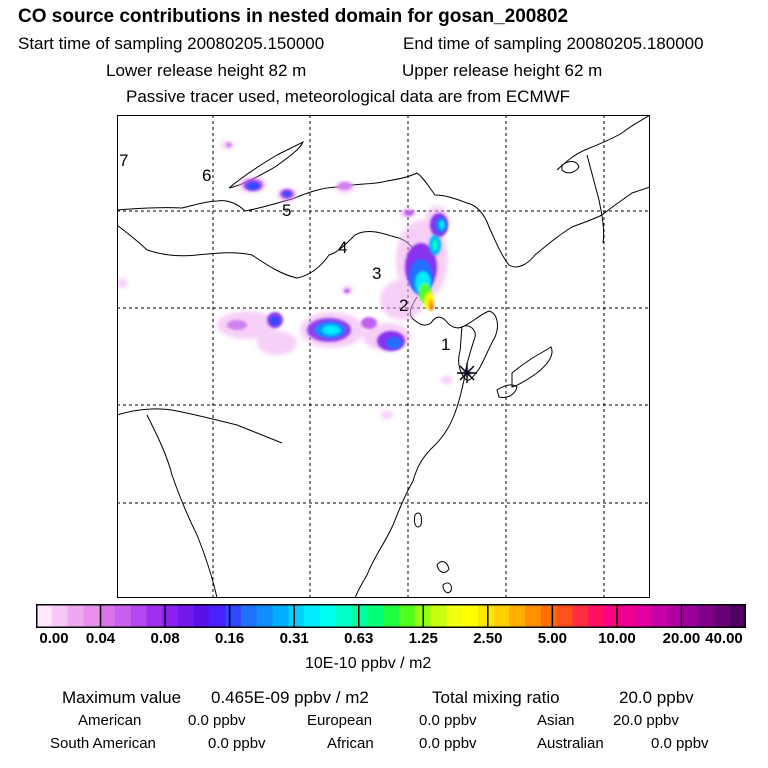 Image resolution: width=768 pixels, height=768 pixels. Describe the element at coordinates (656, 697) in the screenshot. I see `total-mixing-value: 20.0 ppbv` at that location.